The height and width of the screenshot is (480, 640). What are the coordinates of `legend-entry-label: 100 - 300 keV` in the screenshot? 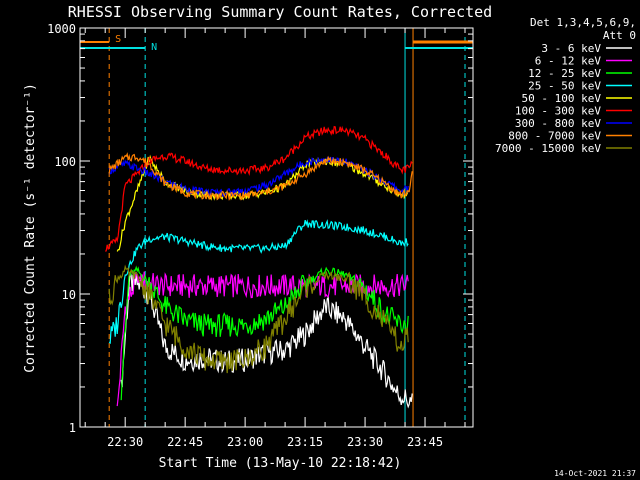 It's located at (558, 111).